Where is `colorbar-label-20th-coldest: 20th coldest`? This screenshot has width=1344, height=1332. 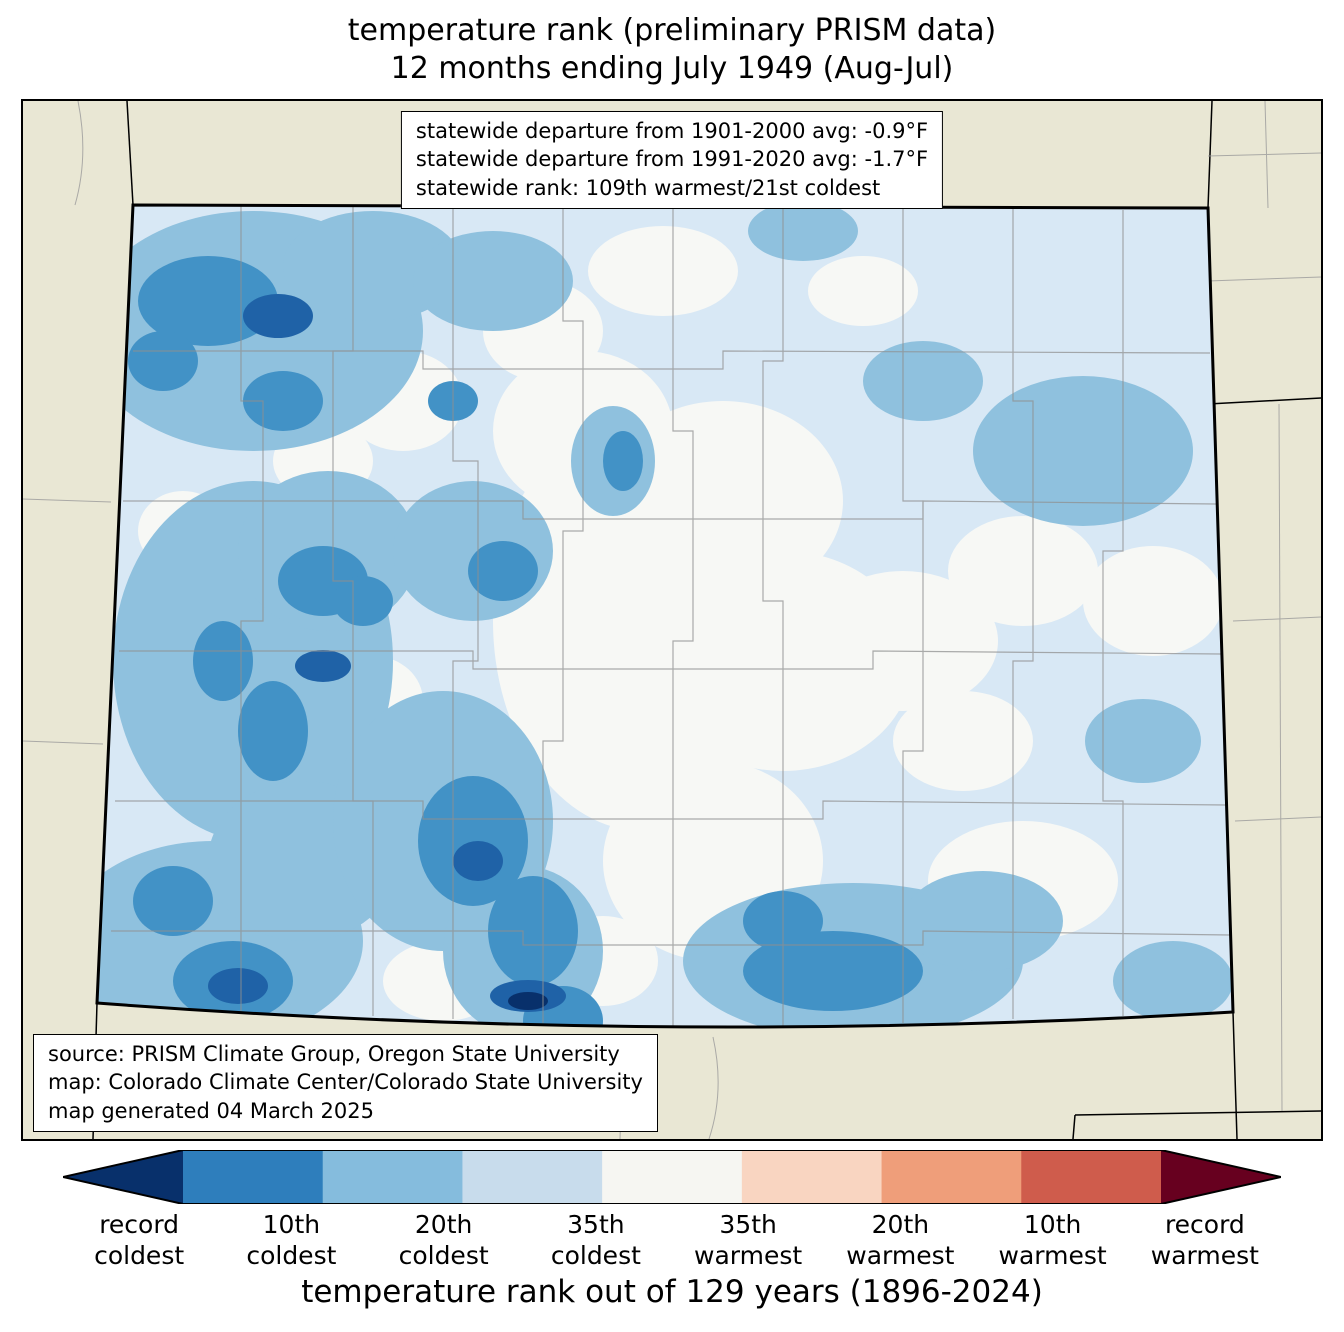
colorbar-label-20th-coldest: 20th coldest is located at coordinates (443, 1240).